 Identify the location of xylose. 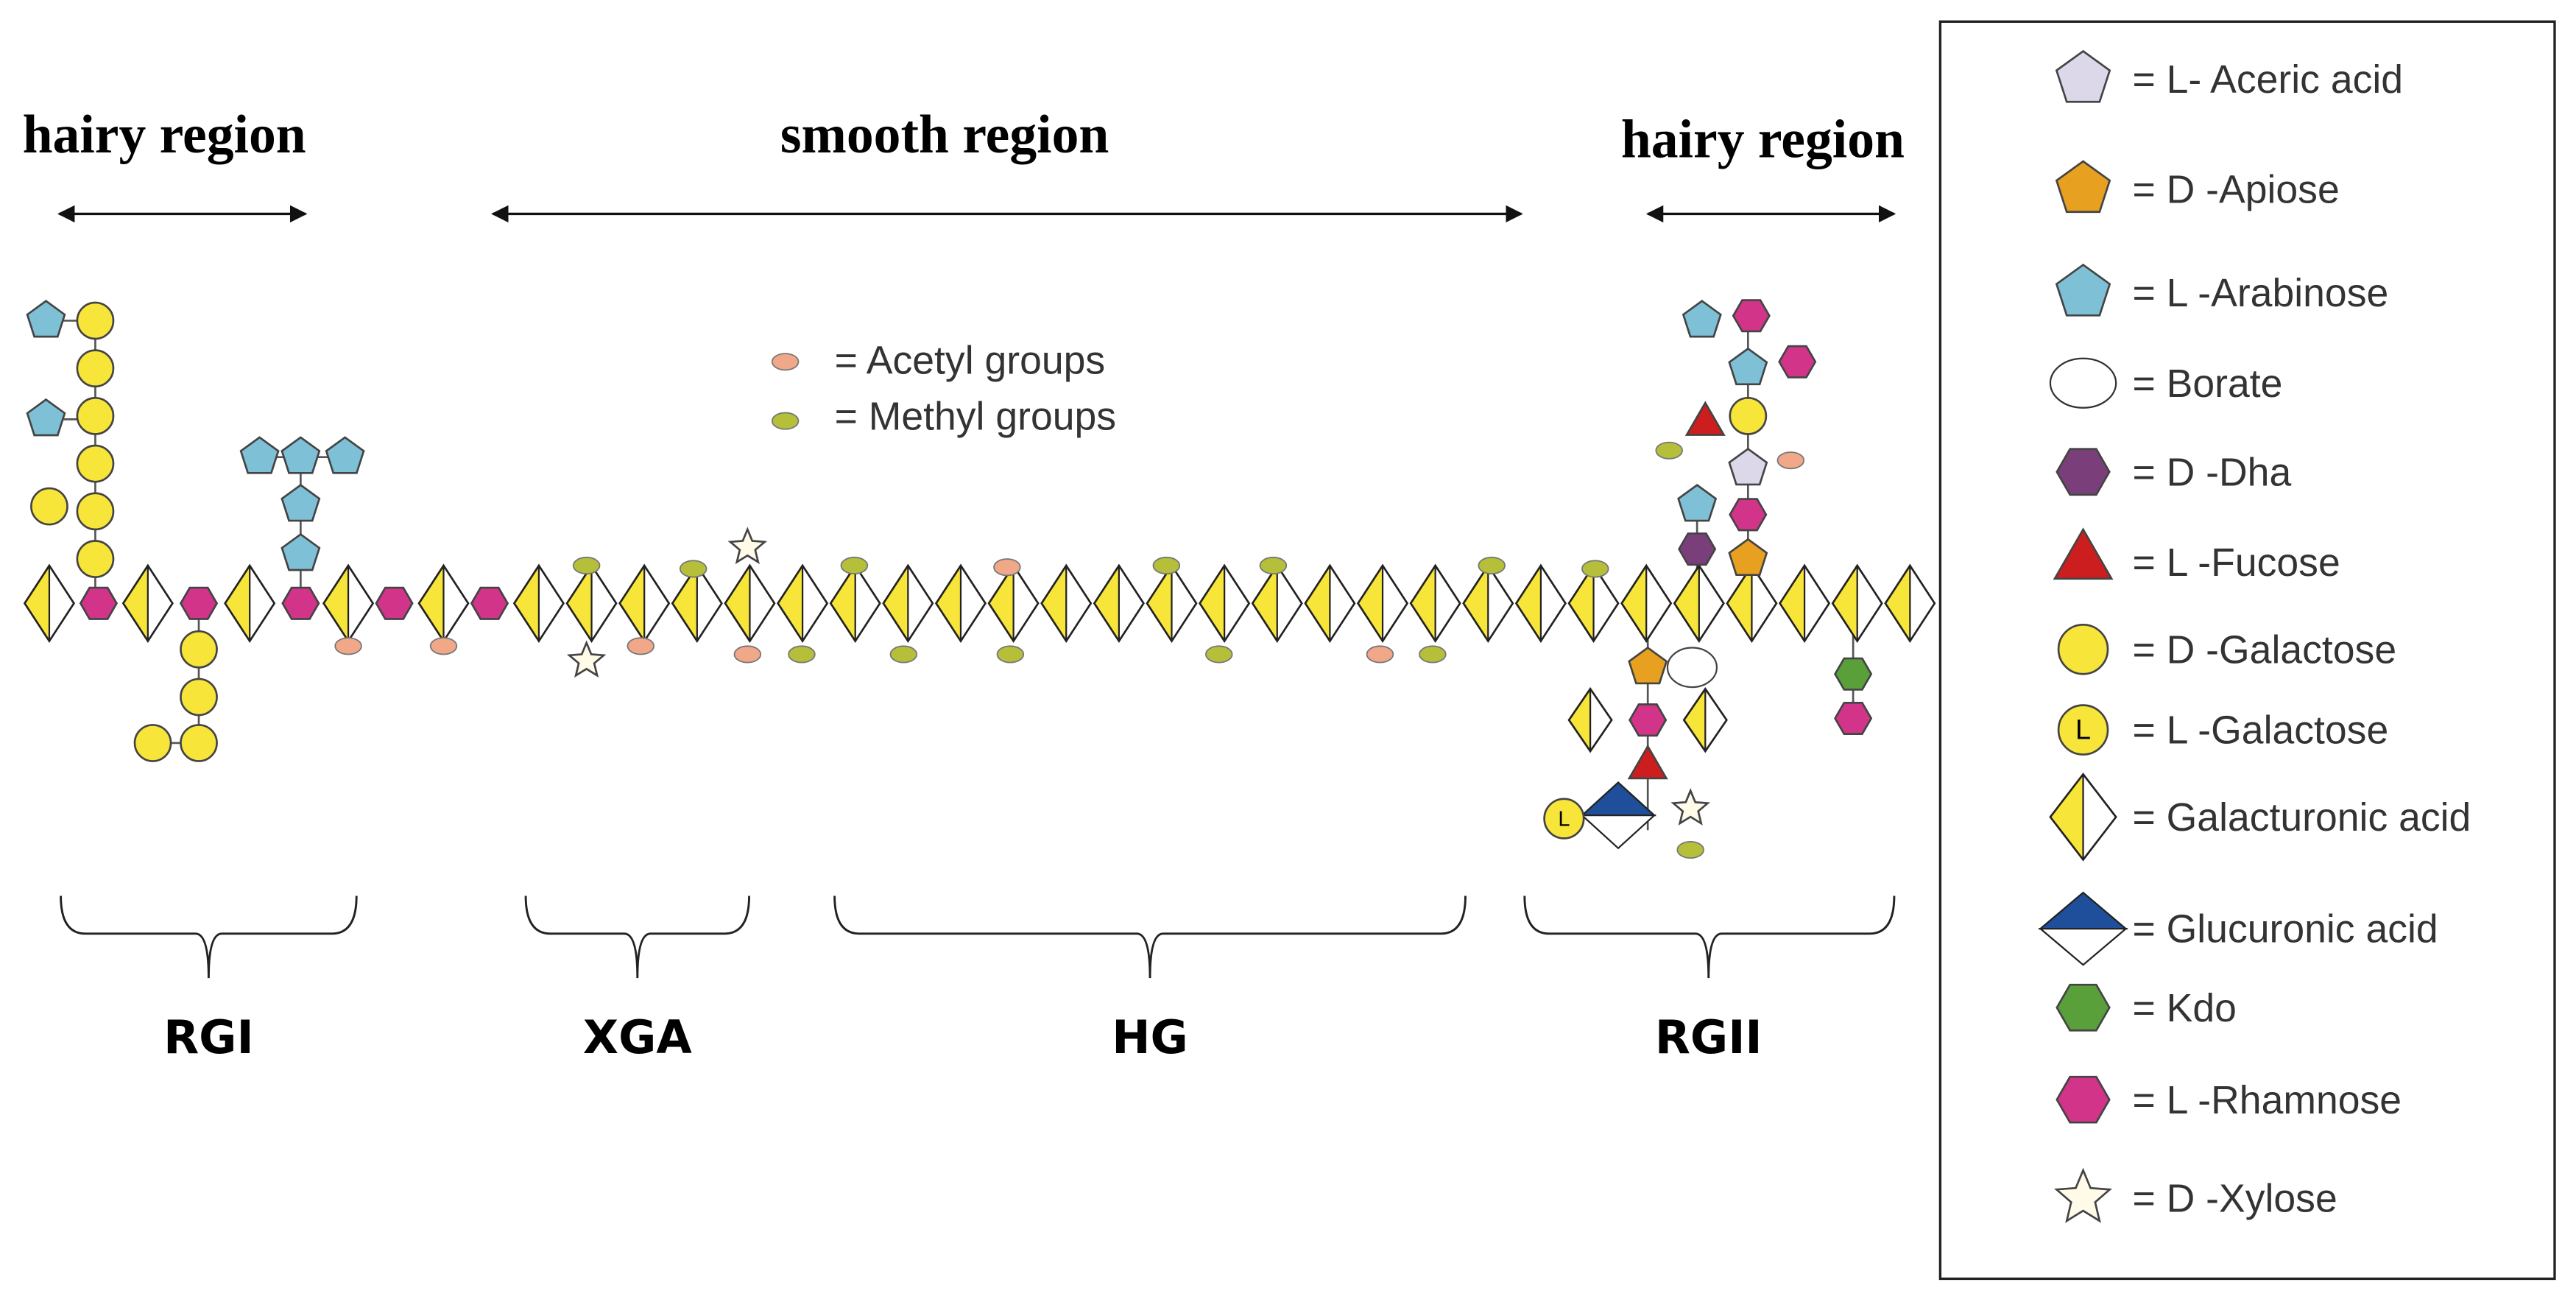
(747, 546).